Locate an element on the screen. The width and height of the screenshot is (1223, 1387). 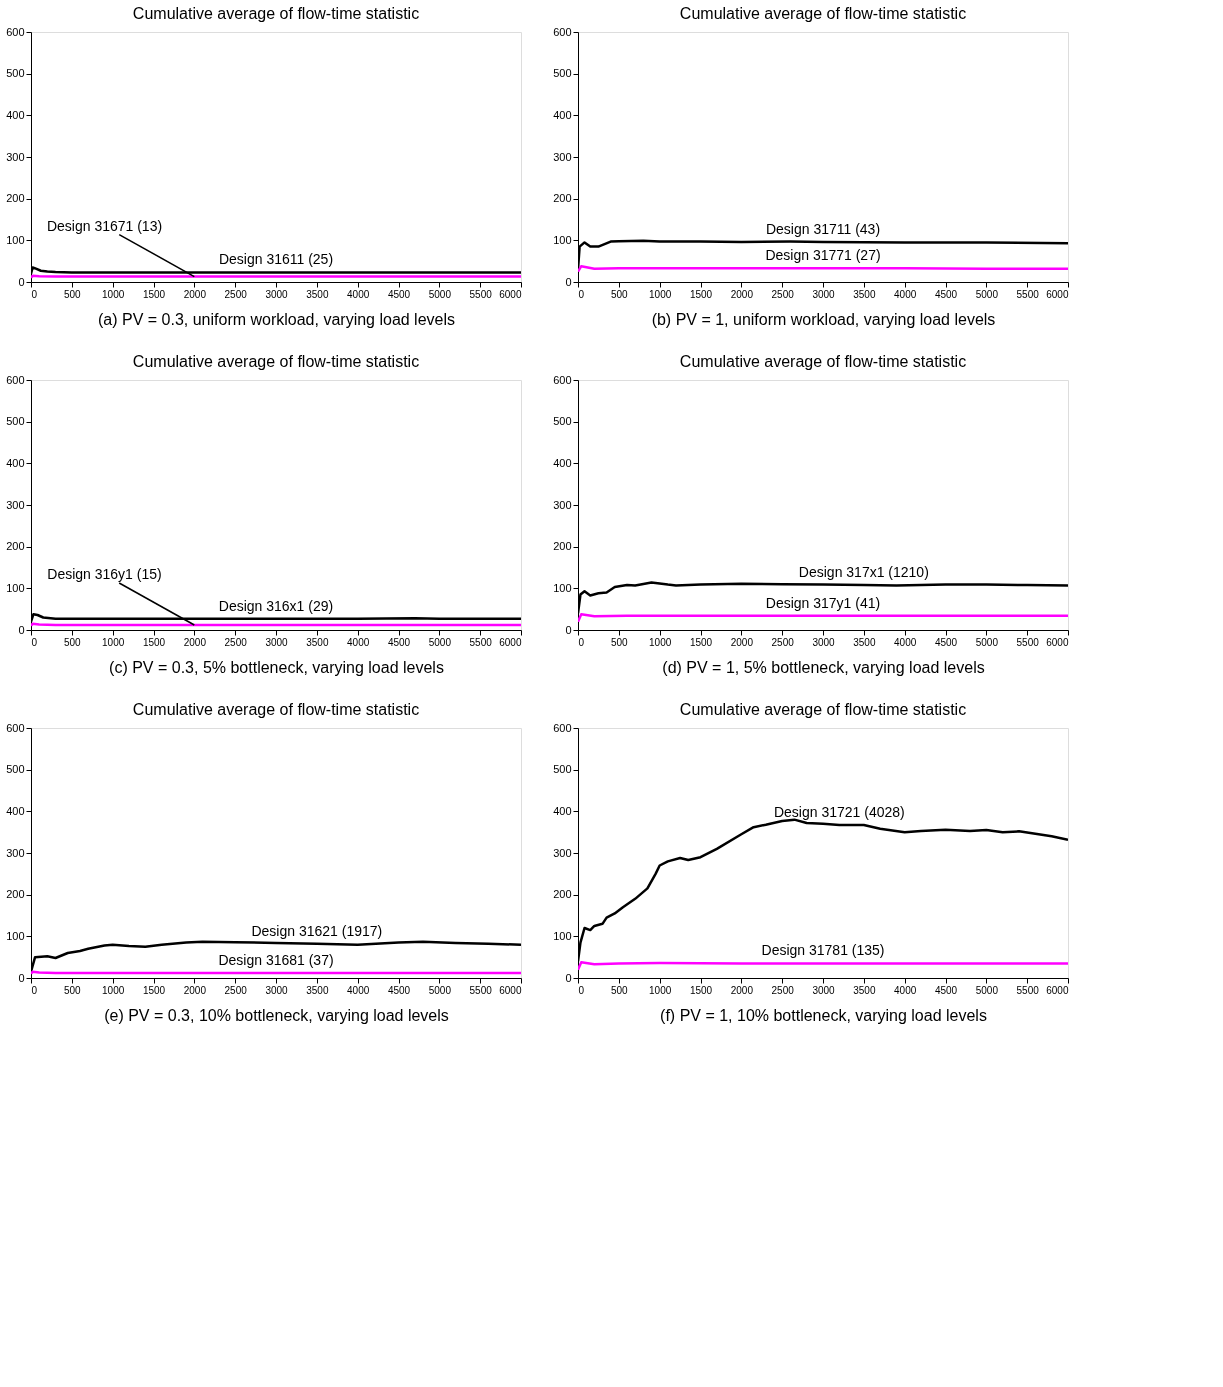
series-label: Design 31721 (4028) is located at coordinates (839, 812).